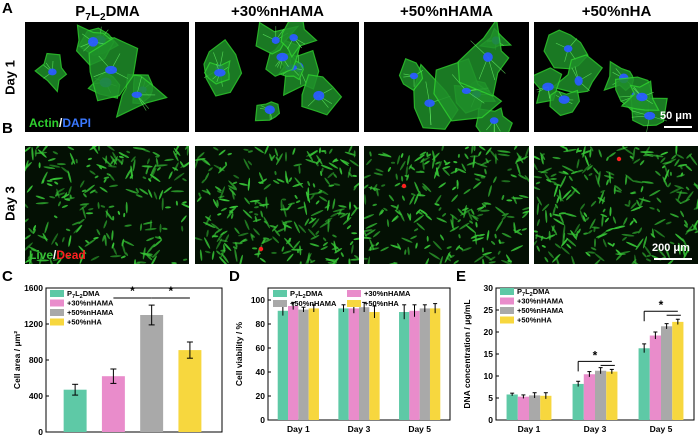 The height and width of the screenshot is (443, 700). Describe the element at coordinates (619, 159) in the screenshot. I see `dead-cell` at that location.